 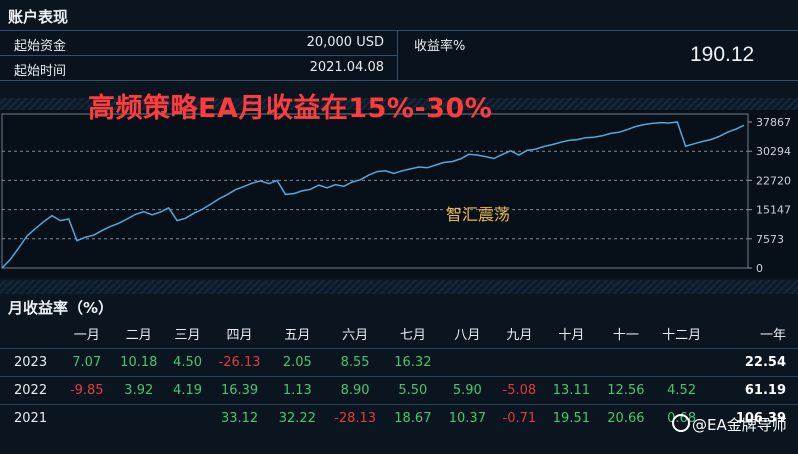 I want to click on y-tick-label: 22720, so click(x=773, y=180).